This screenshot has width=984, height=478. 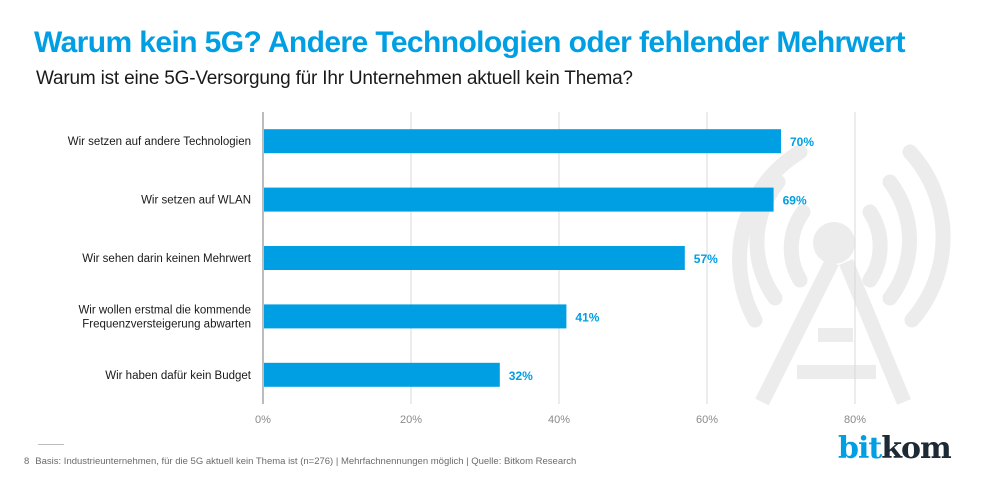 What do you see at coordinates (587, 317) in the screenshot?
I see `data-label: 41%` at bounding box center [587, 317].